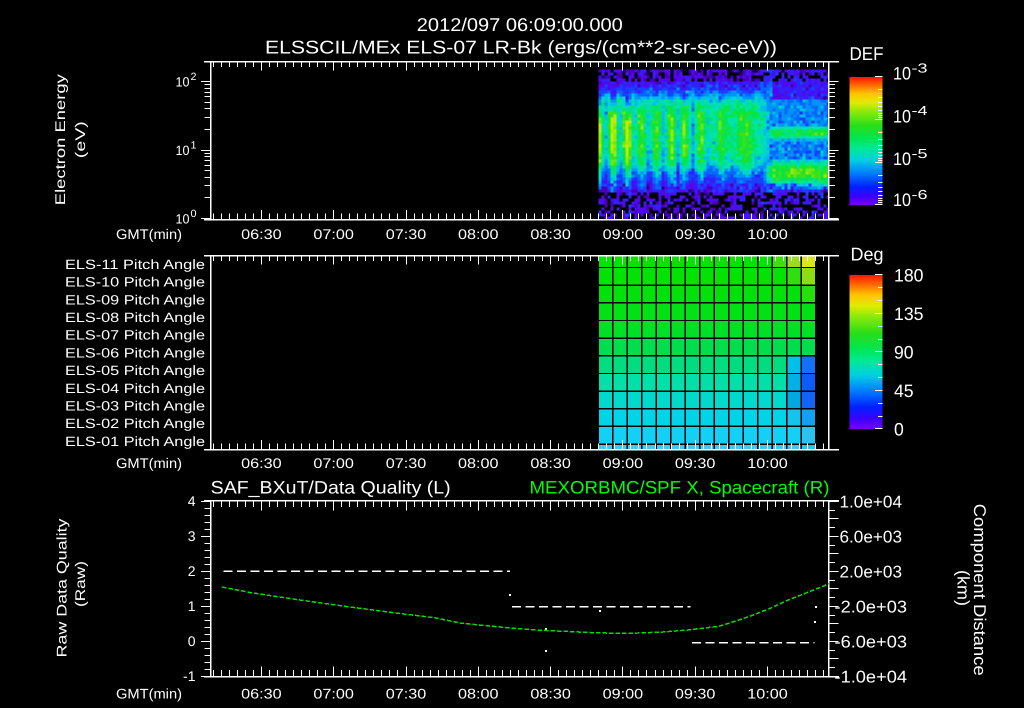 This screenshot has height=708, width=1024. What do you see at coordinates (80, 584) in the screenshot?
I see `svg-text: (Raw)` at bounding box center [80, 584].